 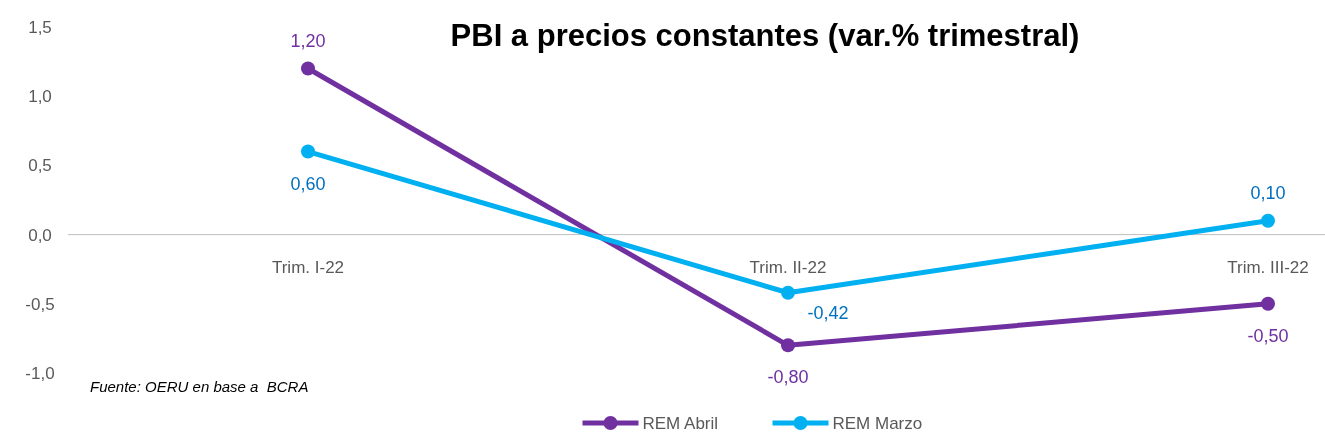 What do you see at coordinates (199, 386) in the screenshot?
I see `source-note: Fuente: OERU en base a BCRA` at bounding box center [199, 386].